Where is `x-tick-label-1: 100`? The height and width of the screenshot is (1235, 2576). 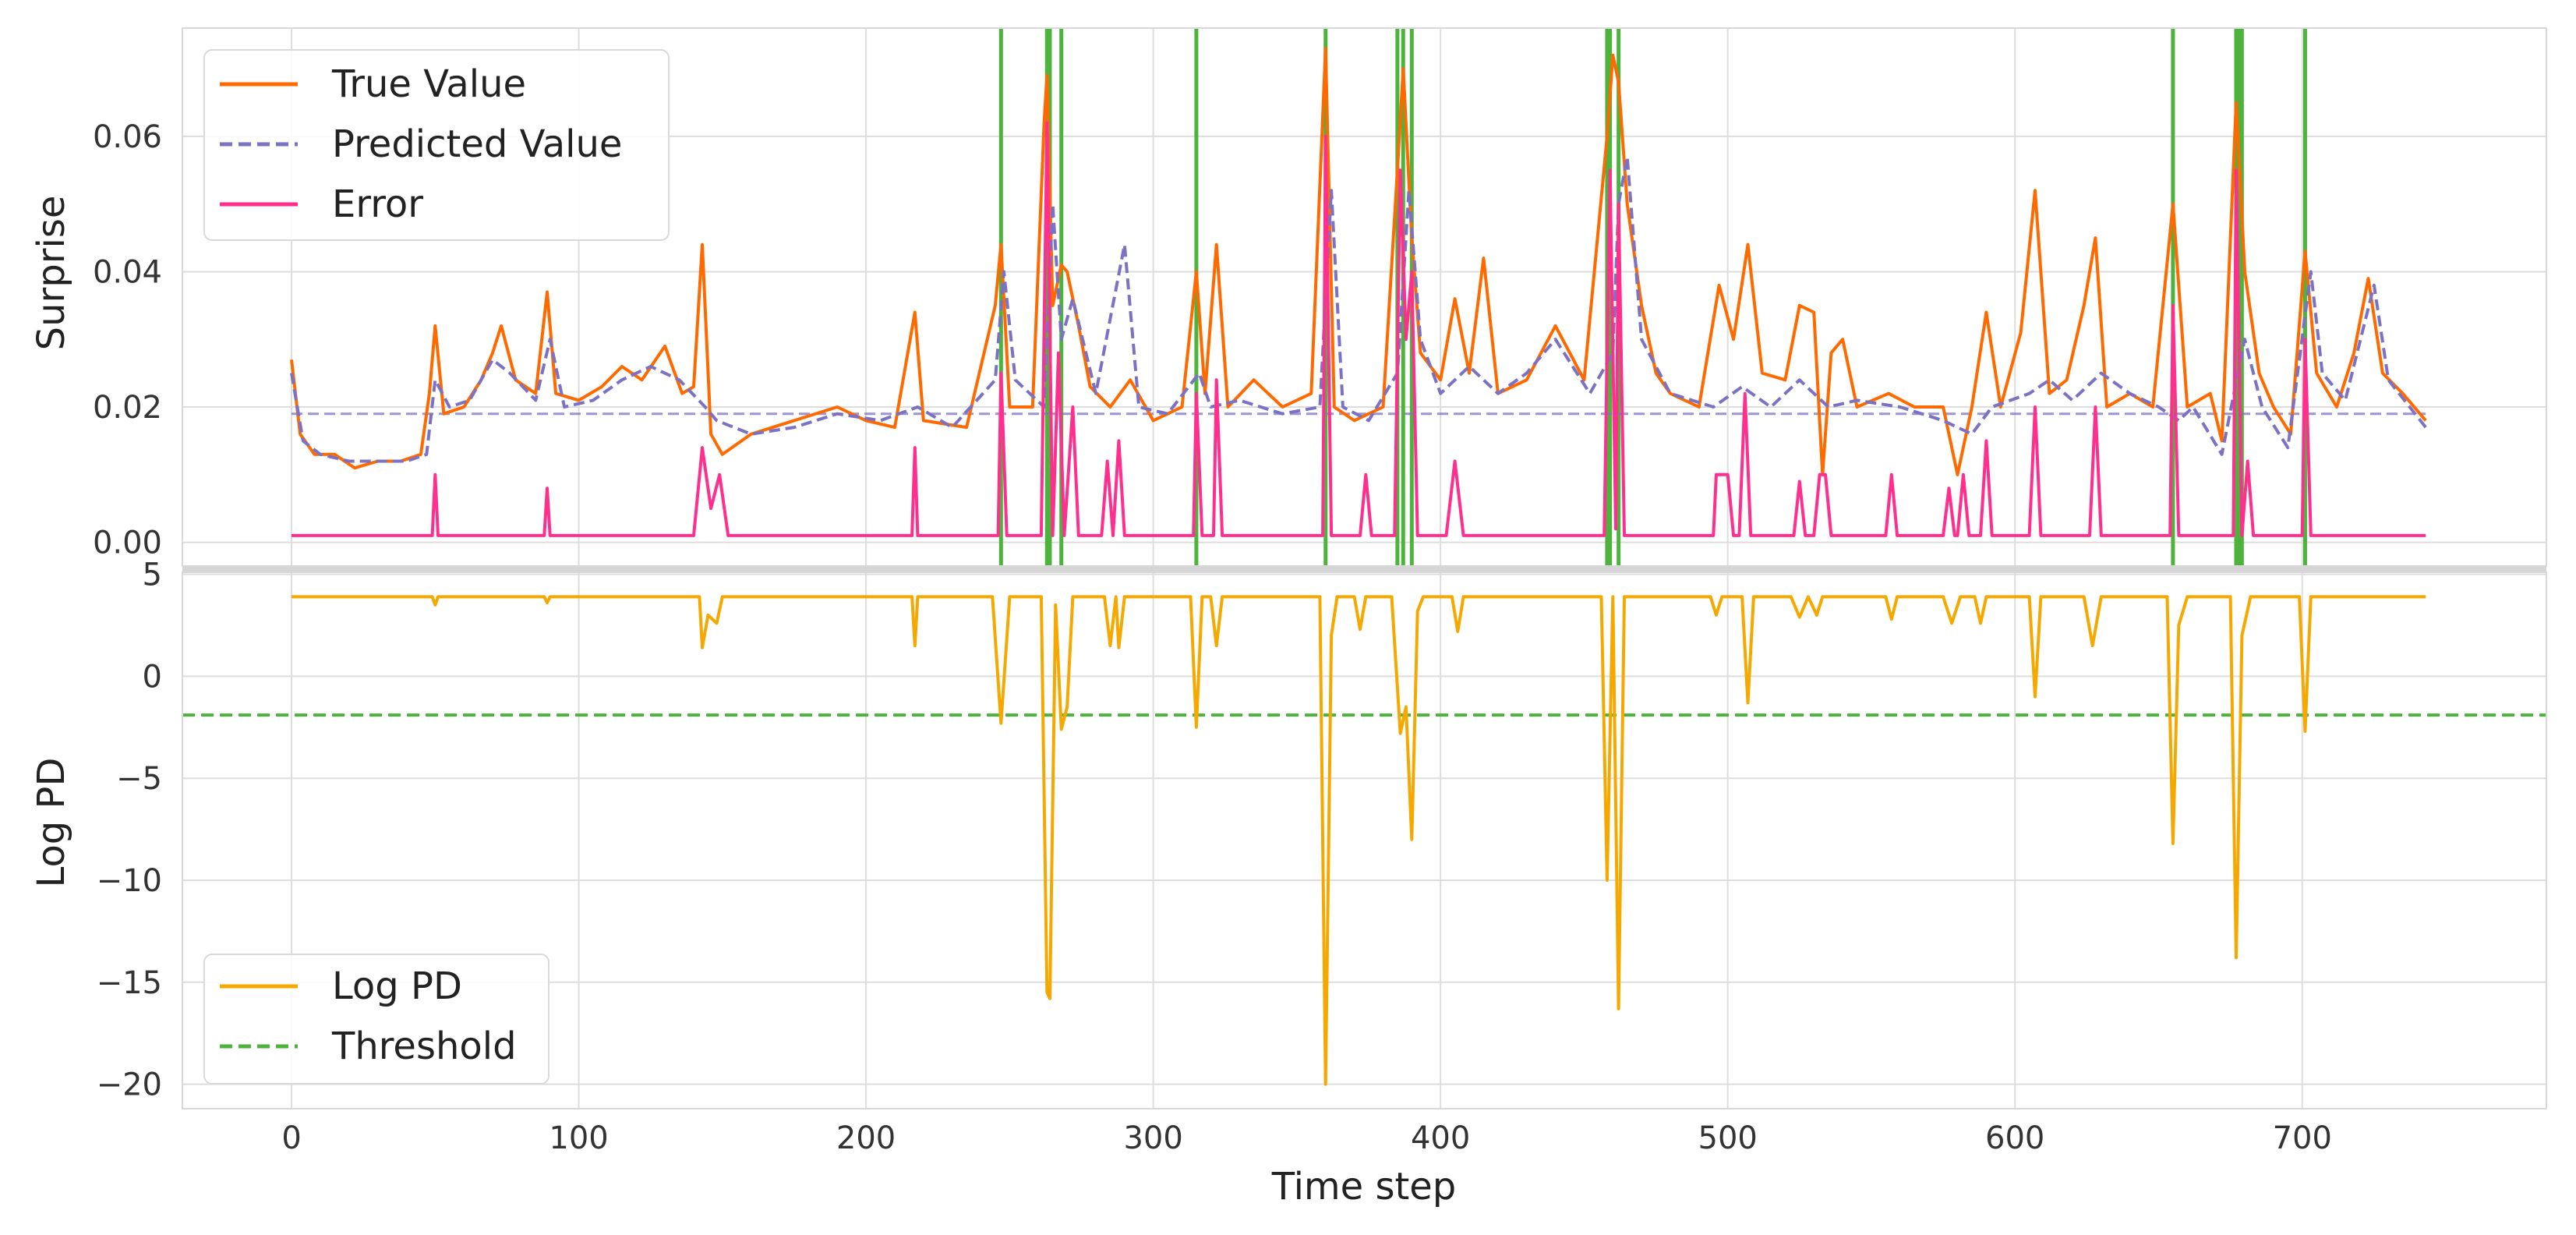 x-tick-label-1: 100 is located at coordinates (578, 1138).